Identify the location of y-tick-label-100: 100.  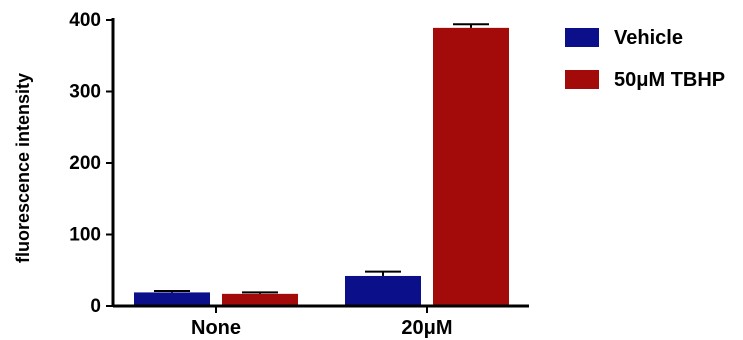
(85, 235).